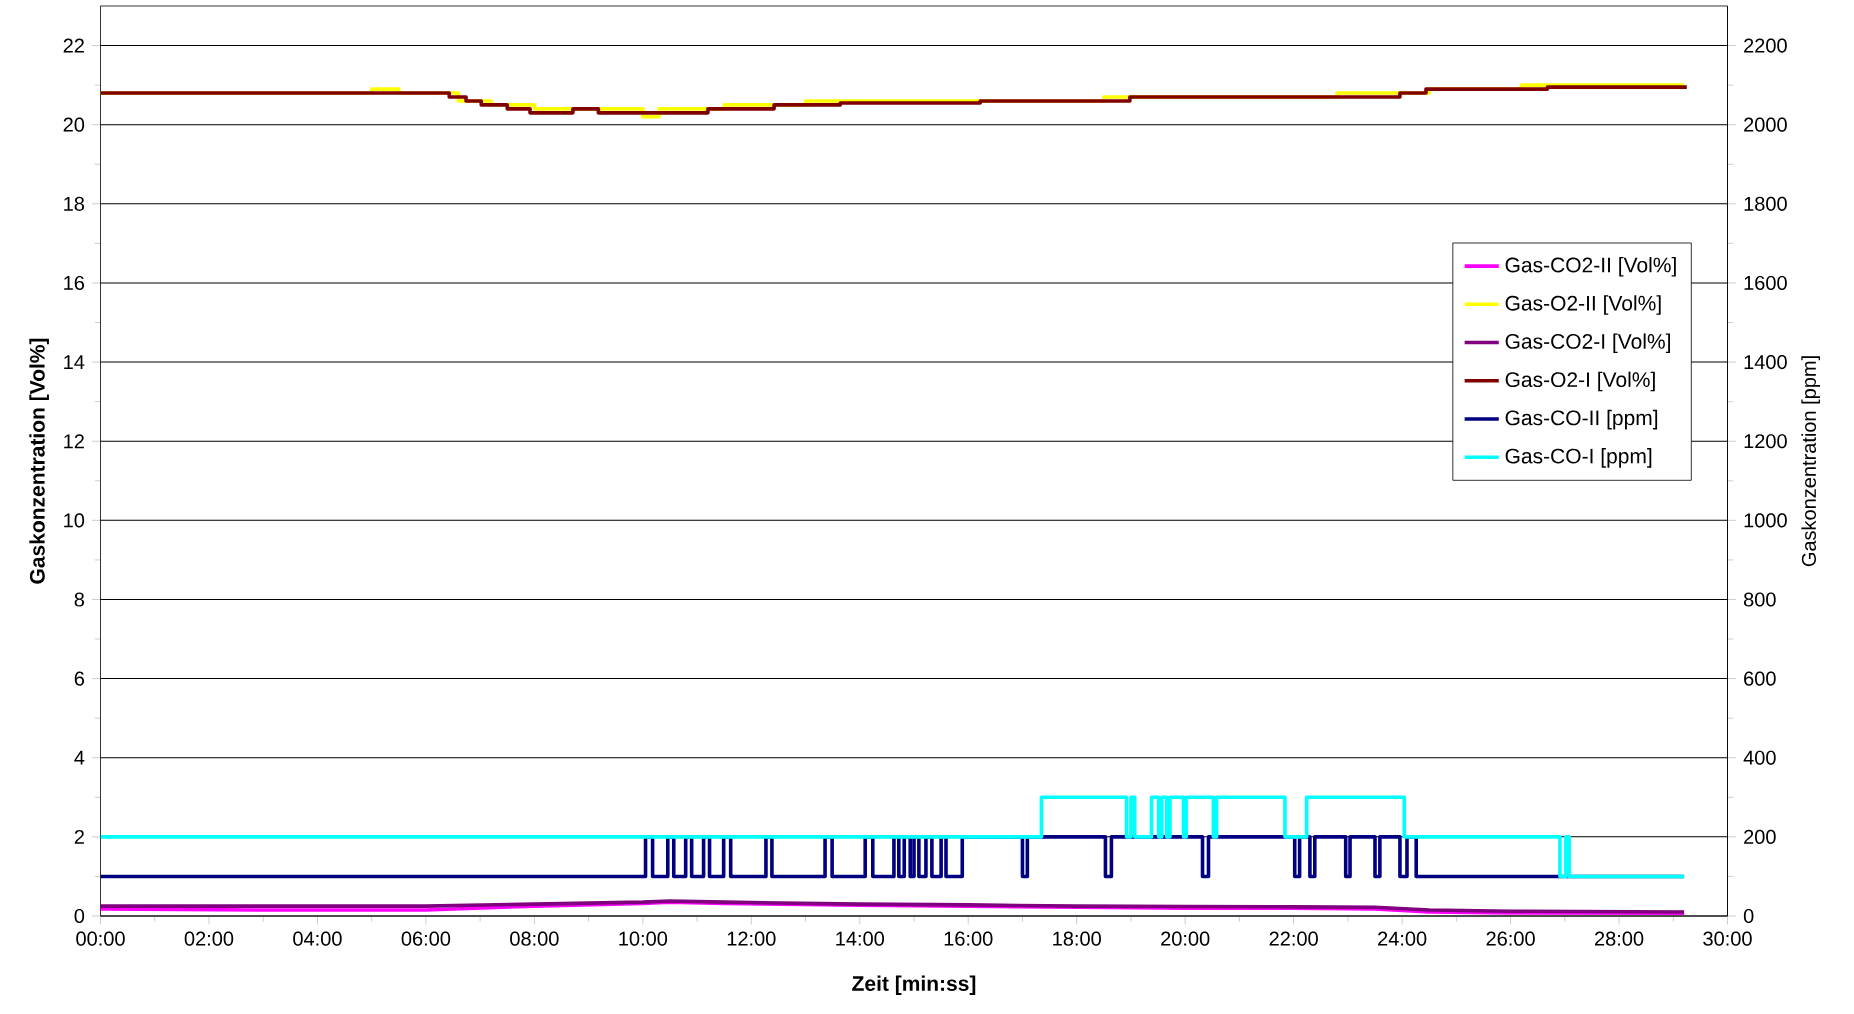 Image resolution: width=1854 pixels, height=1014 pixels. What do you see at coordinates (1587, 343) in the screenshot?
I see `legend-label: Gas-CO2-I [Vol%]` at bounding box center [1587, 343].